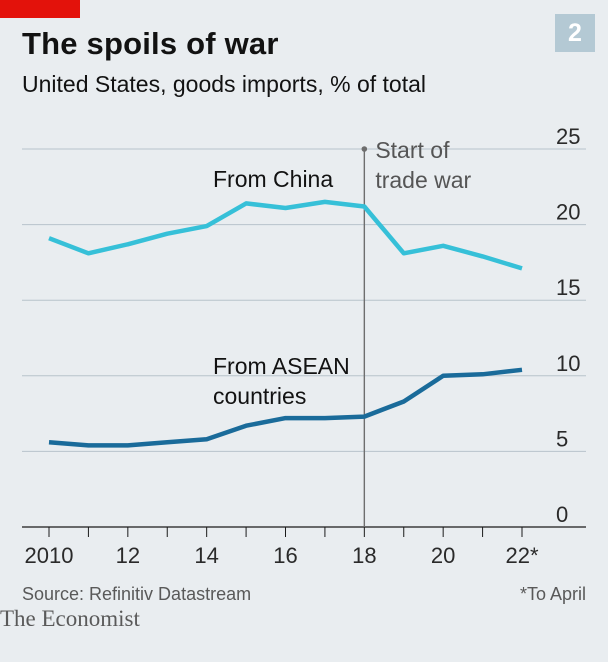 Image resolution: width=608 pixels, height=662 pixels. What do you see at coordinates (443, 555) in the screenshot?
I see `x-tick-label: 20` at bounding box center [443, 555].